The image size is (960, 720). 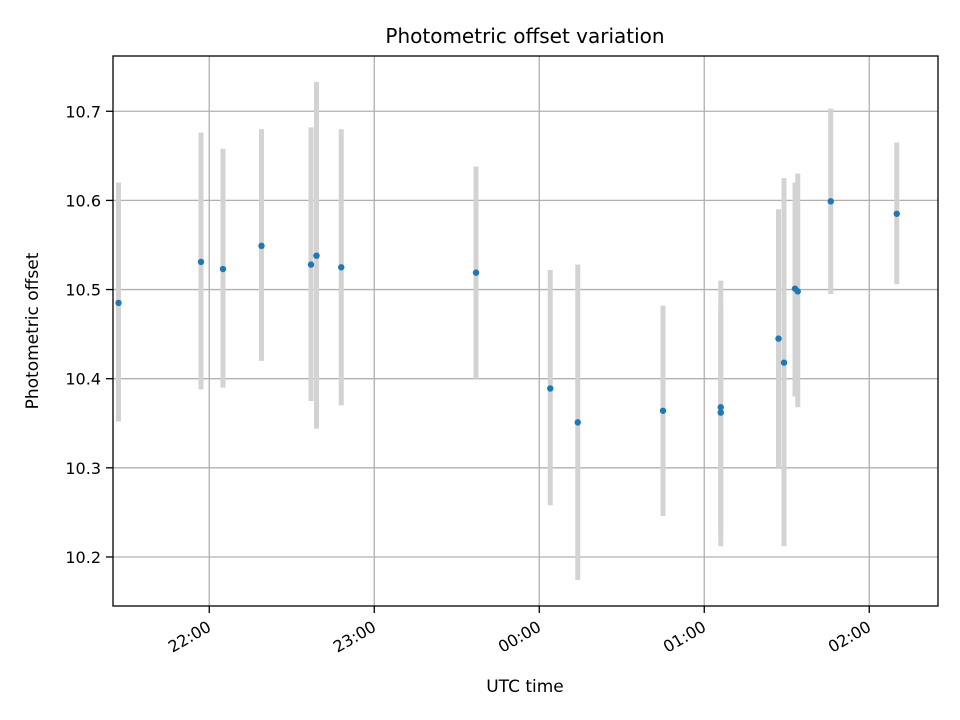 What do you see at coordinates (83, 379) in the screenshot?
I see `y-tick-label: 10.4` at bounding box center [83, 379].